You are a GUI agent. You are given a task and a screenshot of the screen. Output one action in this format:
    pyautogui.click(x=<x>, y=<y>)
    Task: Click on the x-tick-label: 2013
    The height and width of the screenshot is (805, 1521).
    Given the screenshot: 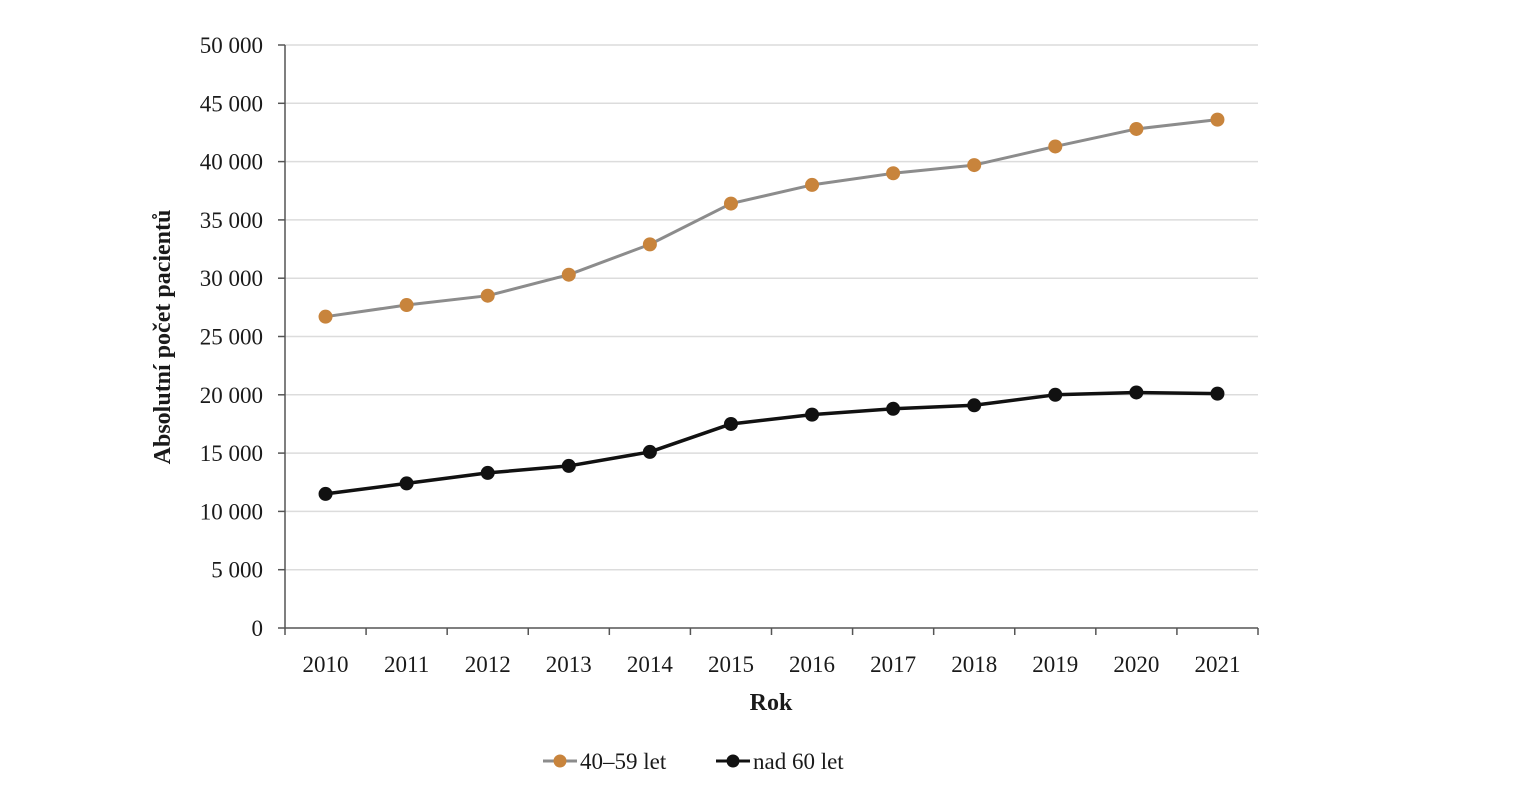 What is the action you would take?
    pyautogui.click(x=569, y=664)
    